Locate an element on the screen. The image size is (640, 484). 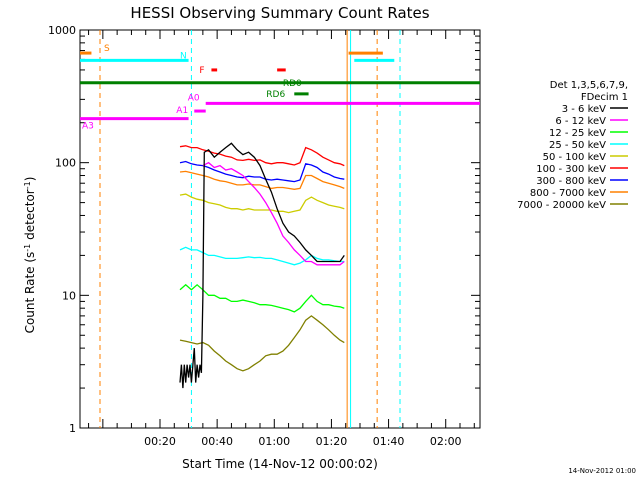
legend-header: Det 1,3,5,6,7,9, is located at coordinates (589, 85).